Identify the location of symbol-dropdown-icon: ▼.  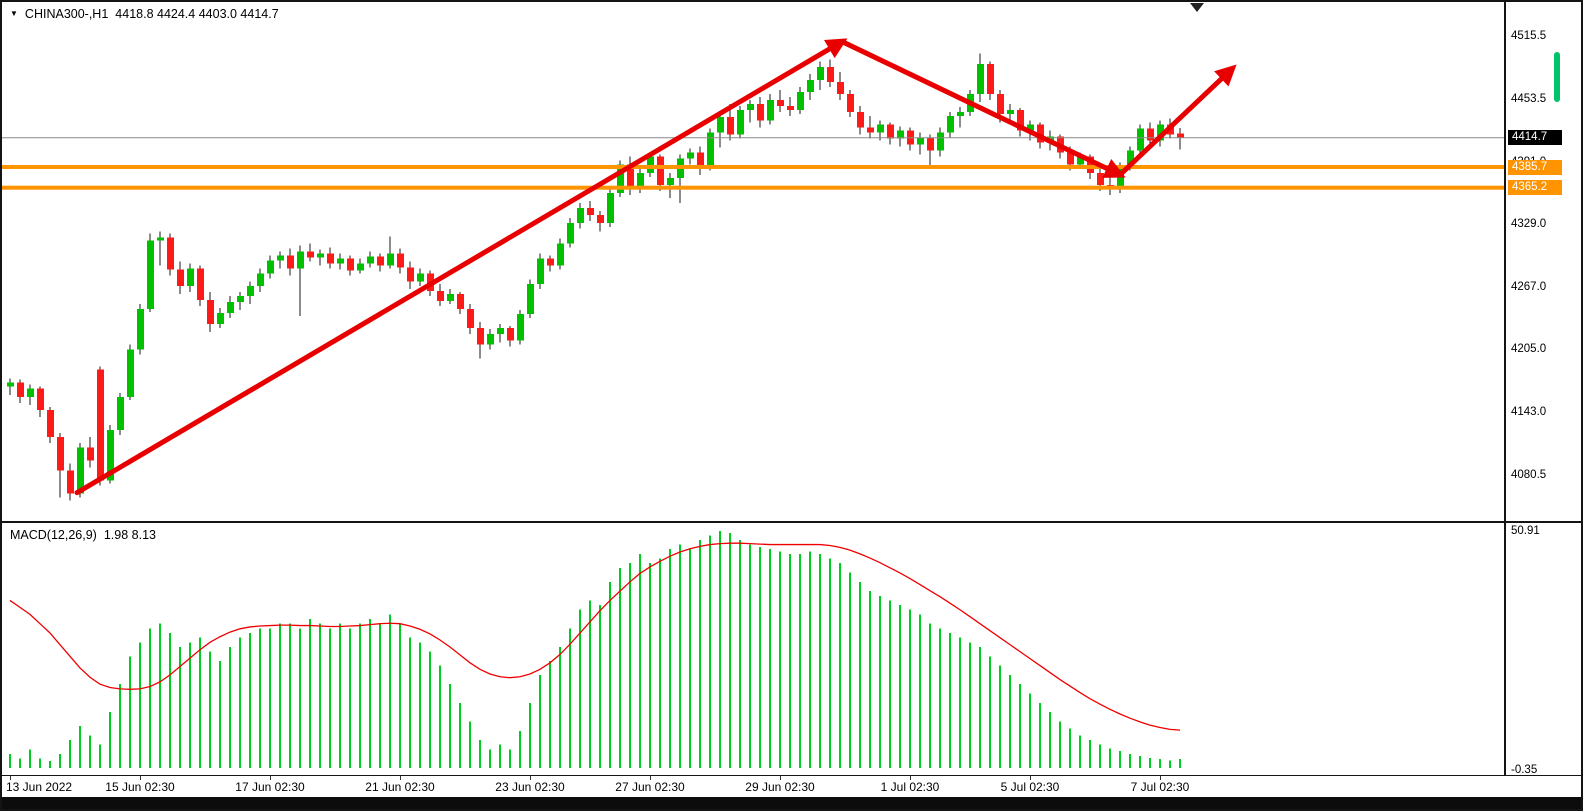
(14, 13).